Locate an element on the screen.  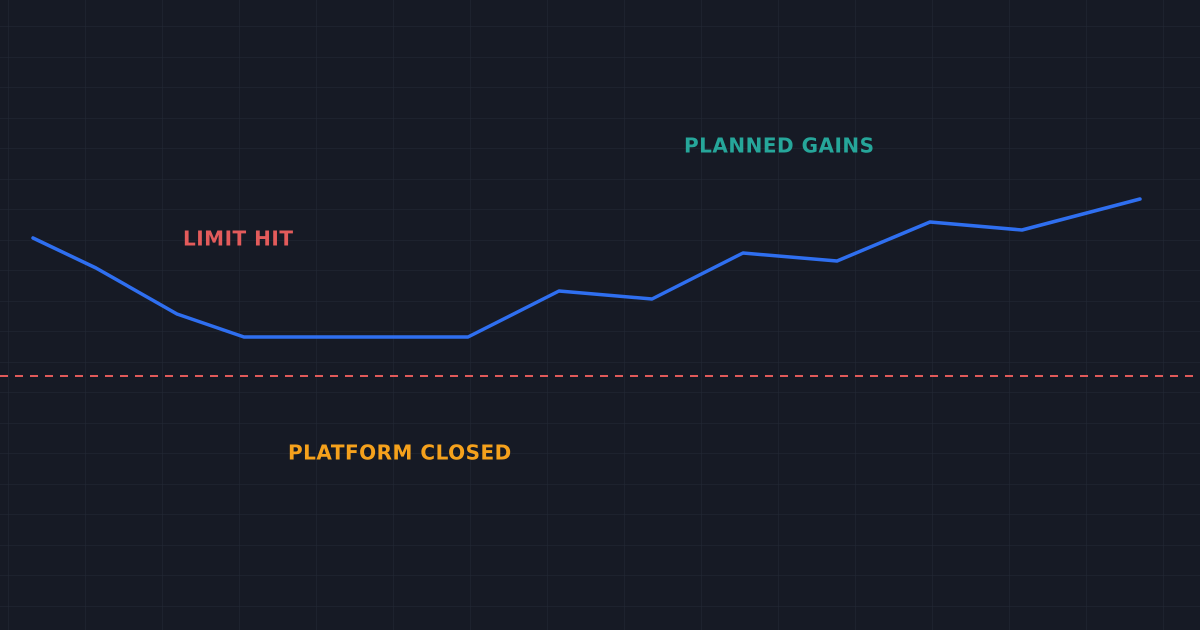
annotation: LIMIT HIT is located at coordinates (238, 239).